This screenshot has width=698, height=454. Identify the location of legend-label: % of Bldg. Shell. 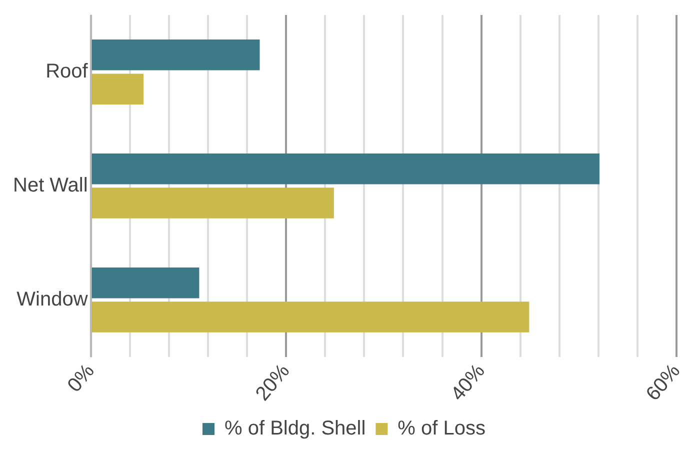
(295, 429).